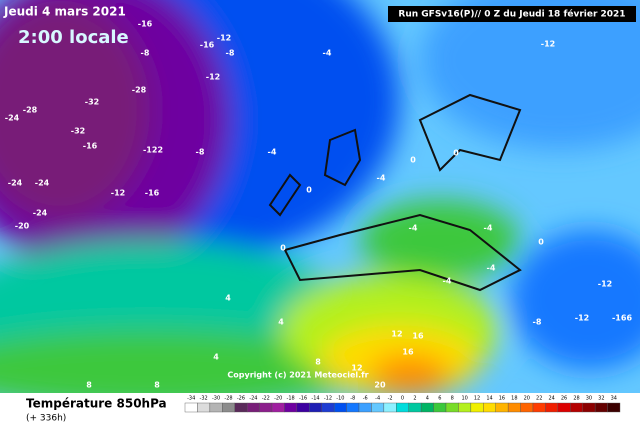 This screenshot has height=431, width=640. I want to click on legend-tick: -6, so click(365, 399).